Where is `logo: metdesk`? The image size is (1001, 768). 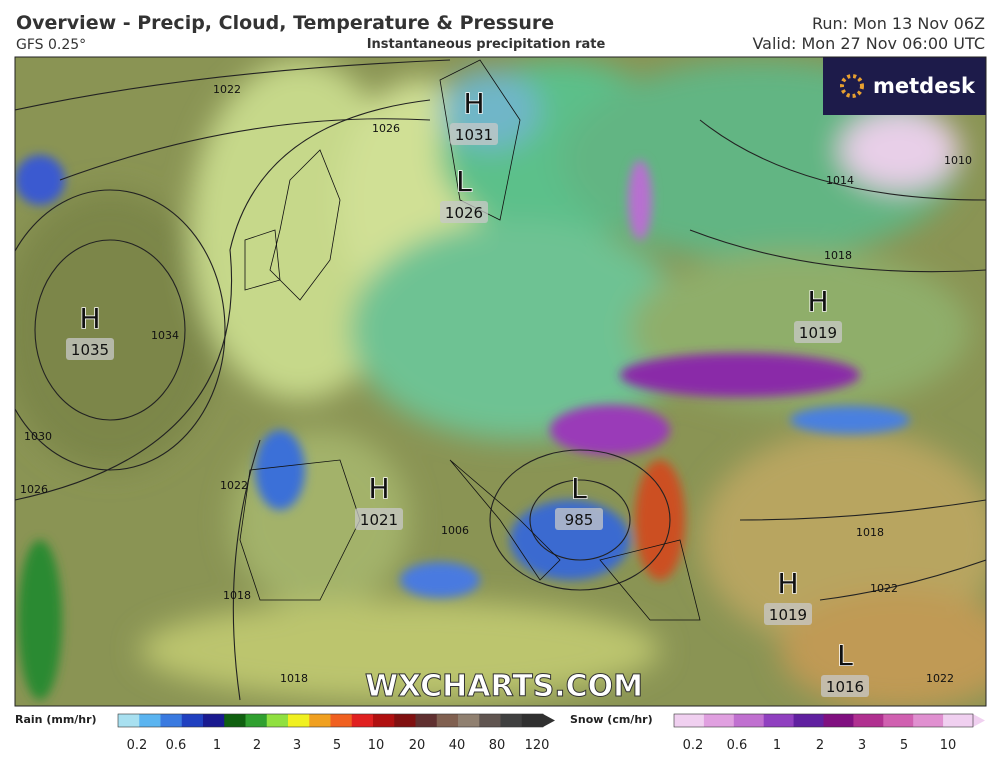 logo: metdesk is located at coordinates (924, 86).